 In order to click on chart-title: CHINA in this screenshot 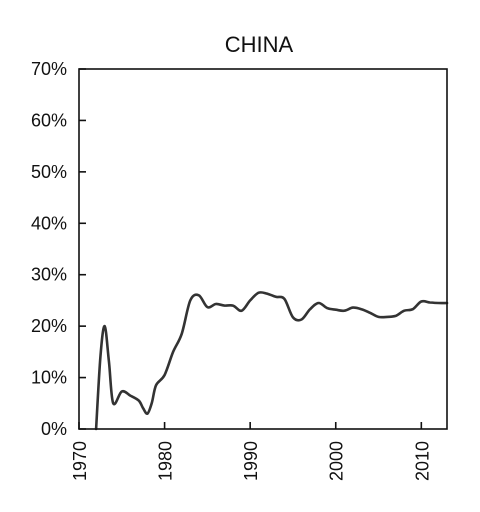, I will do `click(259, 44)`.